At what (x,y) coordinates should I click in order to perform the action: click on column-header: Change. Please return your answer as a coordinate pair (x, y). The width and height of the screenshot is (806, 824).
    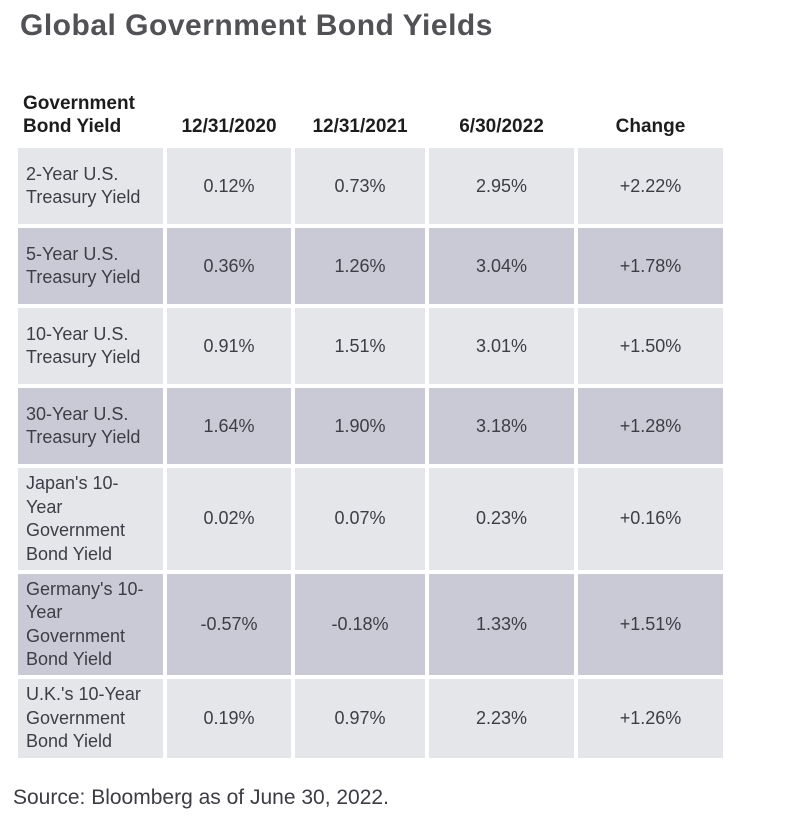
    Looking at the image, I should click on (650, 127).